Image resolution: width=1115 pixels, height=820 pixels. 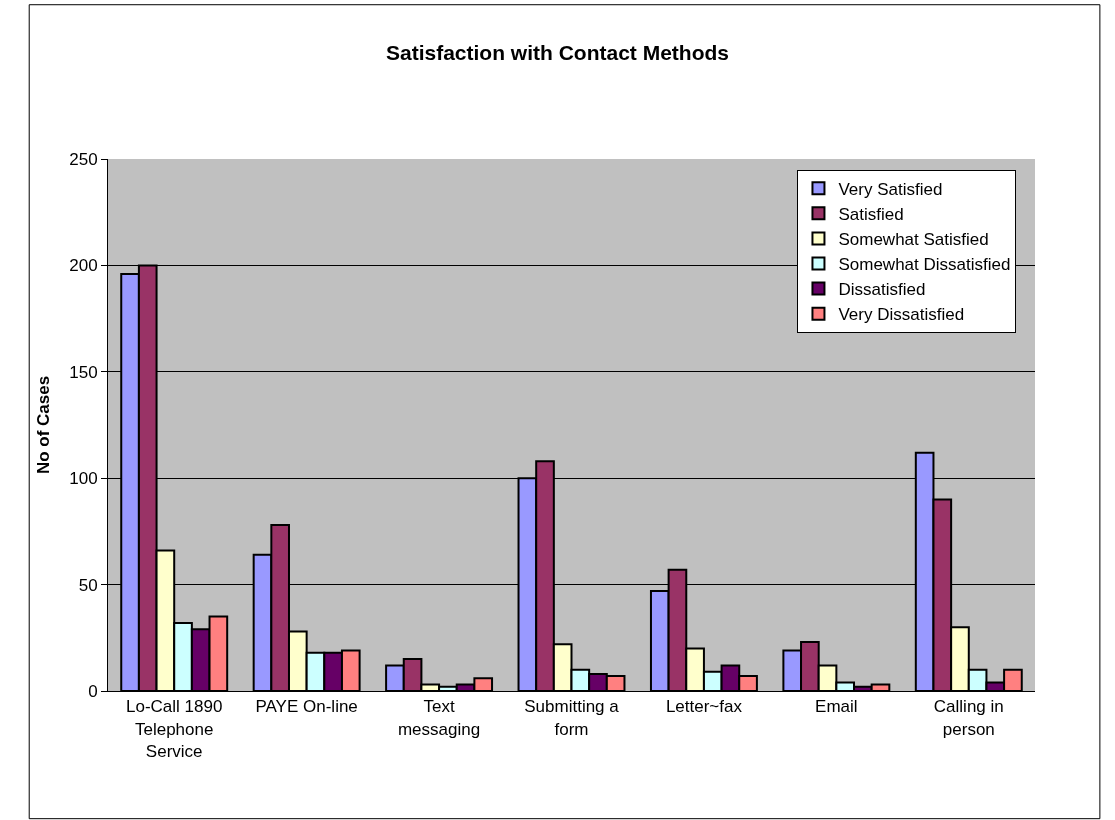 I want to click on y-tick-label: 150, so click(x=83, y=372).